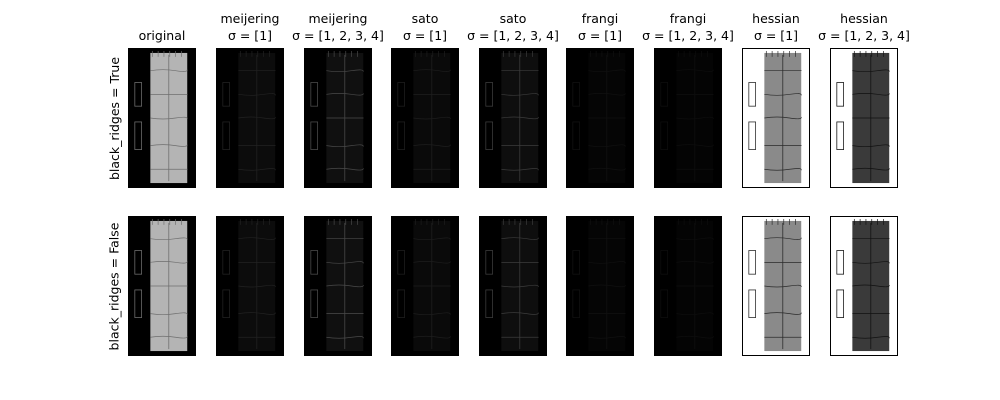 Image resolution: width=1000 pixels, height=400 pixels. What do you see at coordinates (513, 27) in the screenshot?
I see `column-title-sato-1234: sato σ = [1, 2, 3, 4]` at bounding box center [513, 27].